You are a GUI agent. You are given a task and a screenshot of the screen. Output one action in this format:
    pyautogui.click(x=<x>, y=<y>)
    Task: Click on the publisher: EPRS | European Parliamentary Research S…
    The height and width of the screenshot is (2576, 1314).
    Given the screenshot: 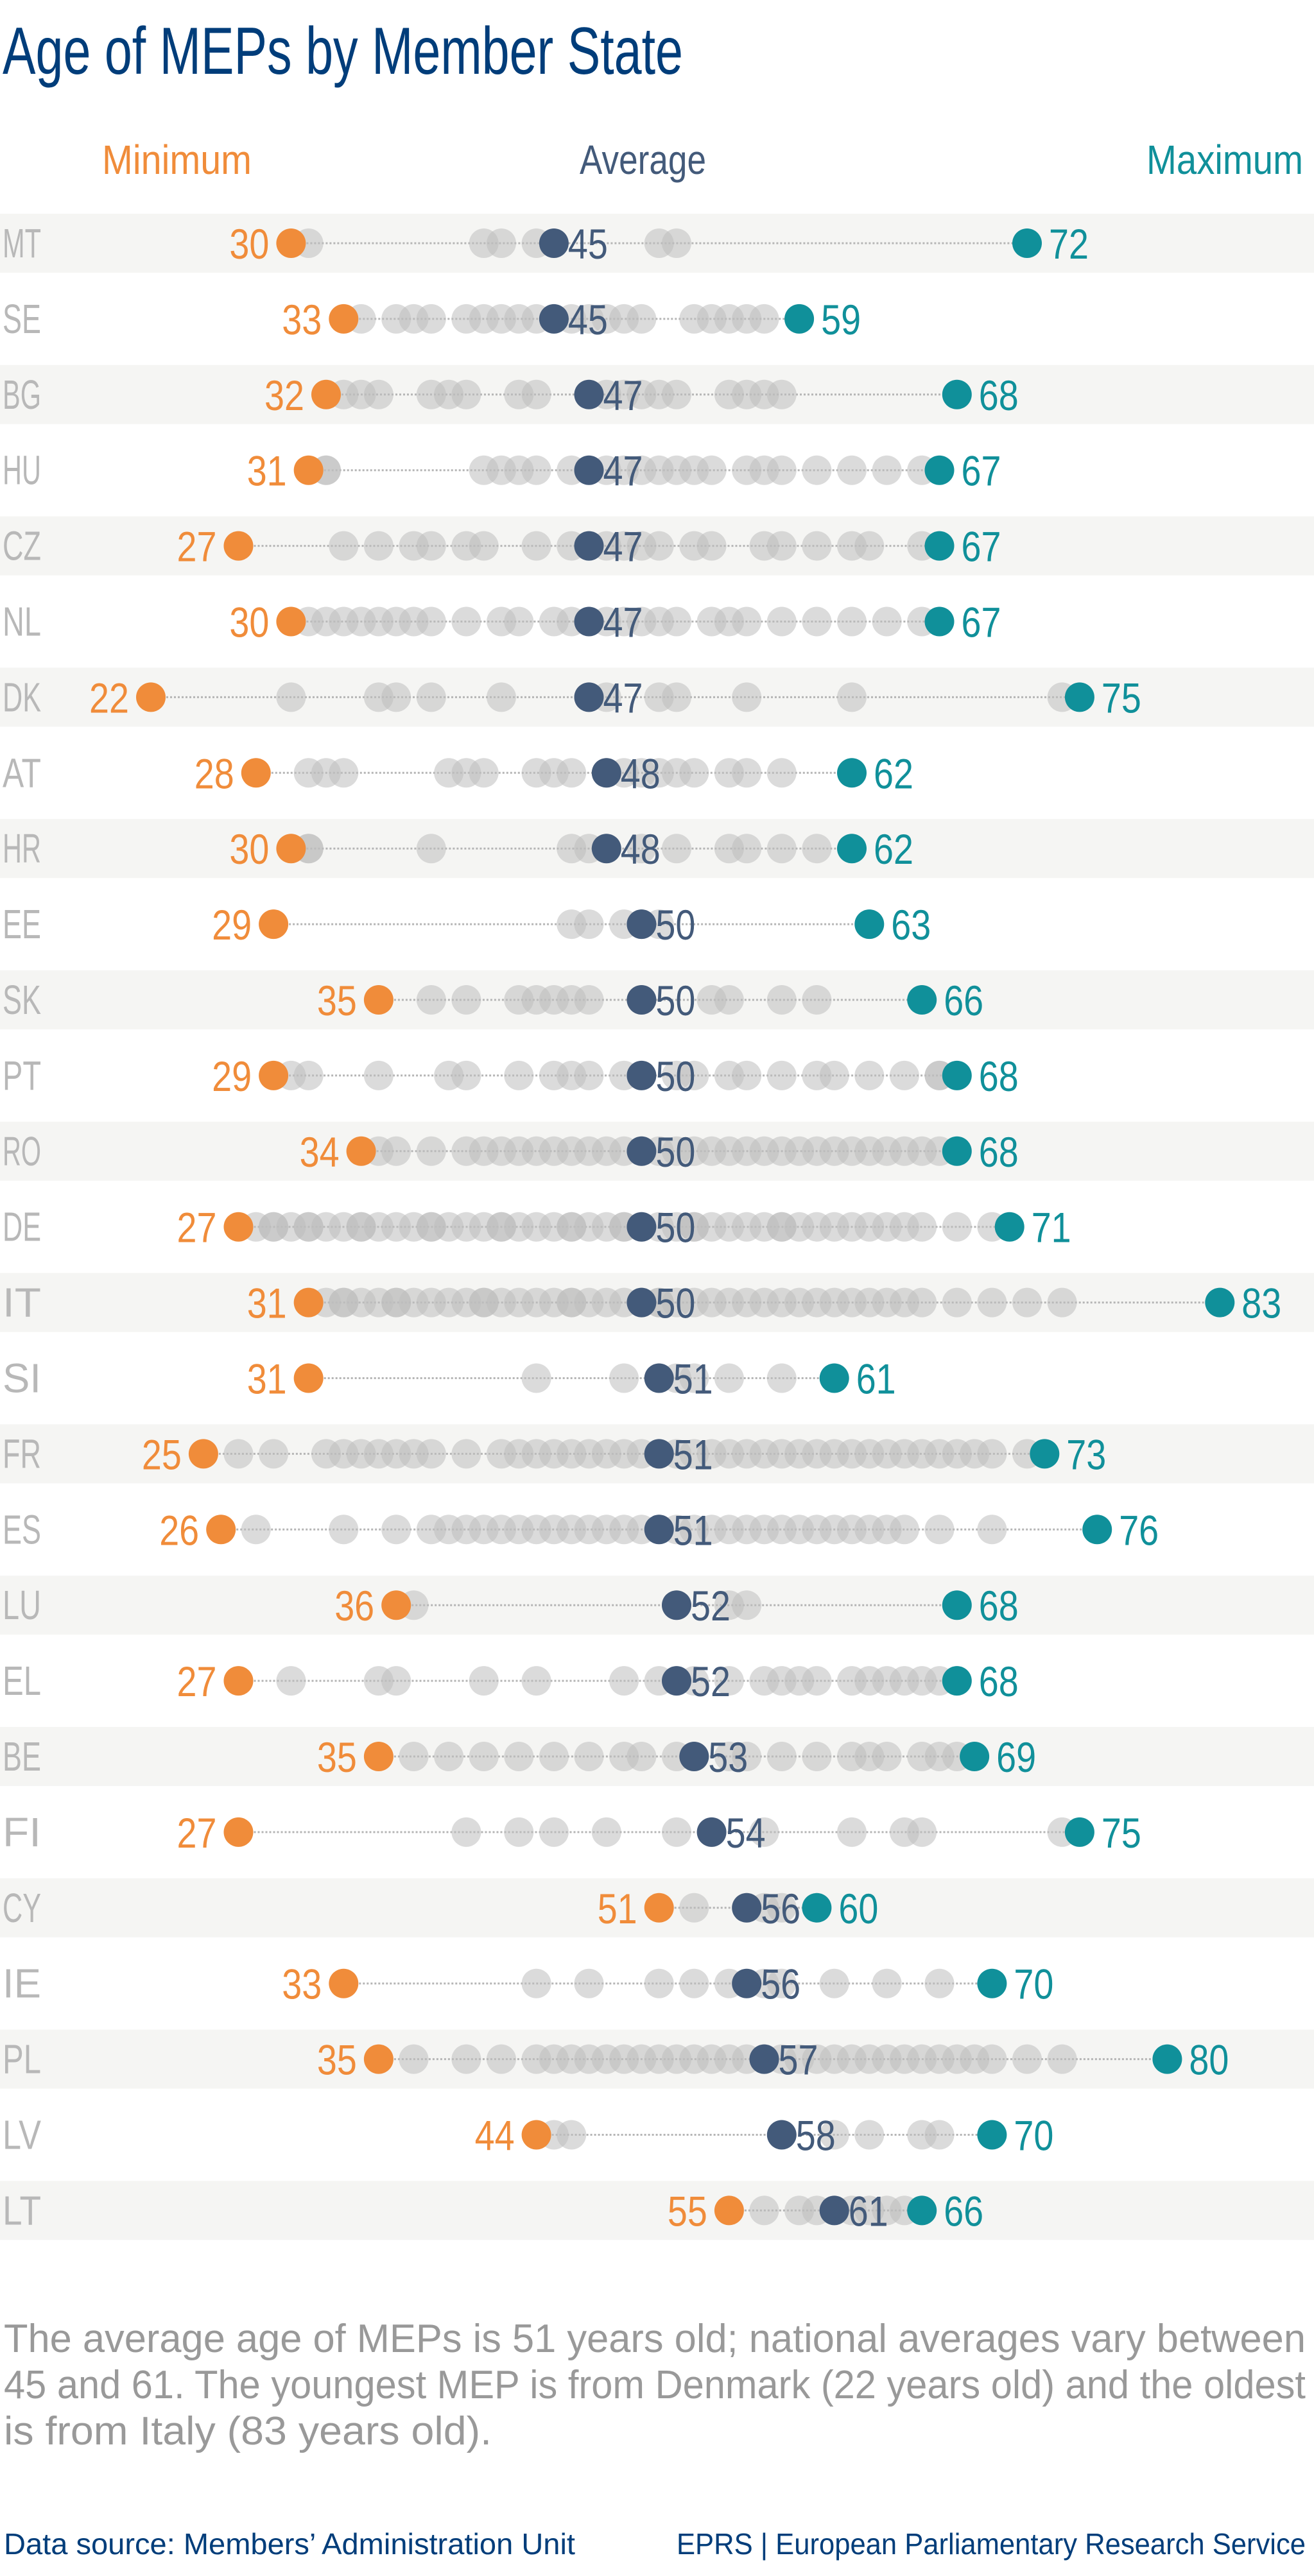 What is the action you would take?
    pyautogui.click(x=992, y=2544)
    